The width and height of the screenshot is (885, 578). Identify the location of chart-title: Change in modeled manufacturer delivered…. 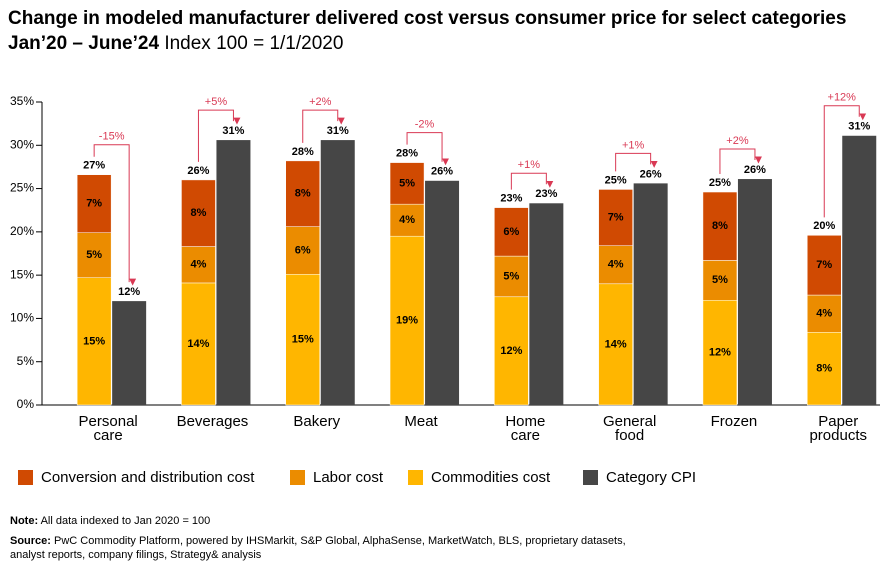
(427, 31).